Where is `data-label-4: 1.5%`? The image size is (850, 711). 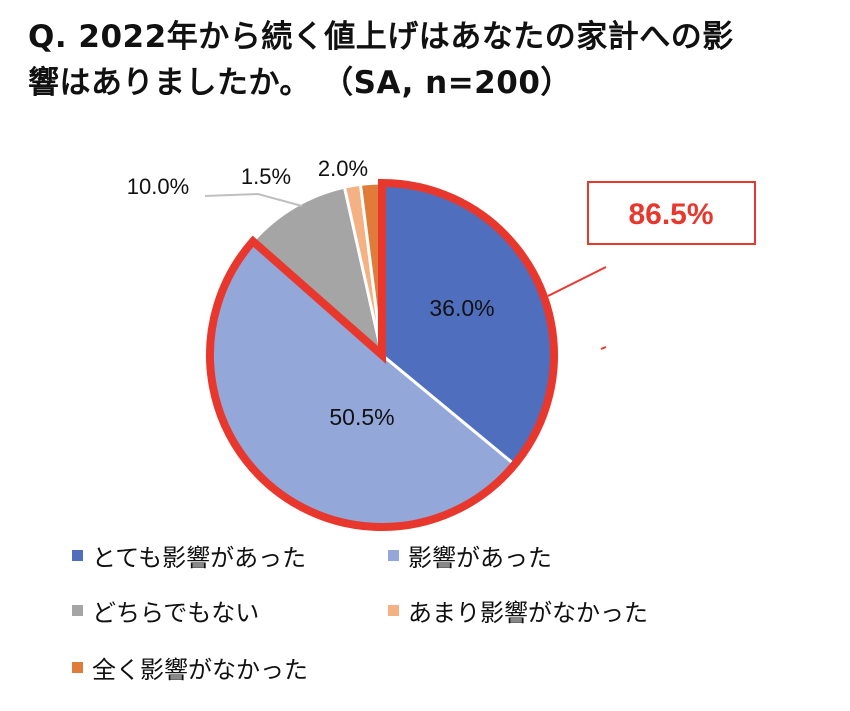 data-label-4: 1.5% is located at coordinates (266, 176).